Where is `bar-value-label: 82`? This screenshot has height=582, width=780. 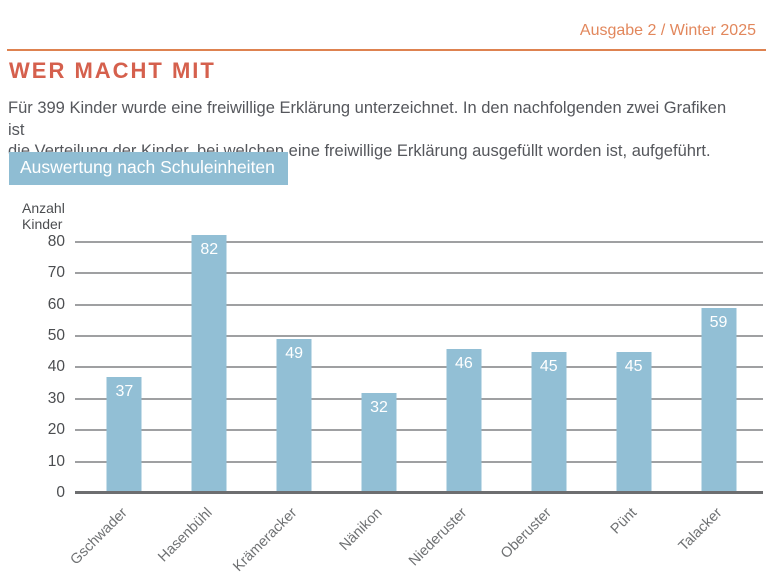
bar-value-label: 82 is located at coordinates (209, 249).